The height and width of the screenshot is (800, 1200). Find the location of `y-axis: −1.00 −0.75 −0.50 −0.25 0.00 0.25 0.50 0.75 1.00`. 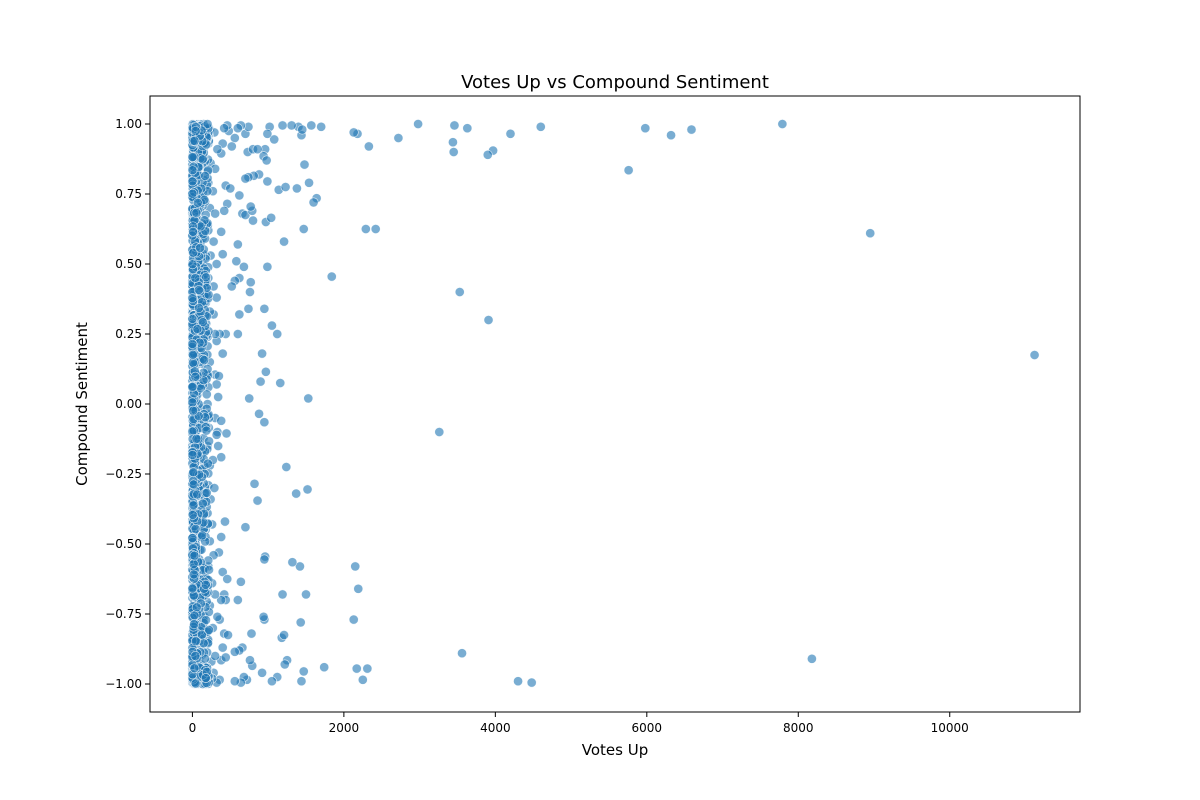

y-axis: −1.00 −0.75 −0.50 −0.25 0.00 0.25 0.50 0.75 1.00 is located at coordinates (127, 404).